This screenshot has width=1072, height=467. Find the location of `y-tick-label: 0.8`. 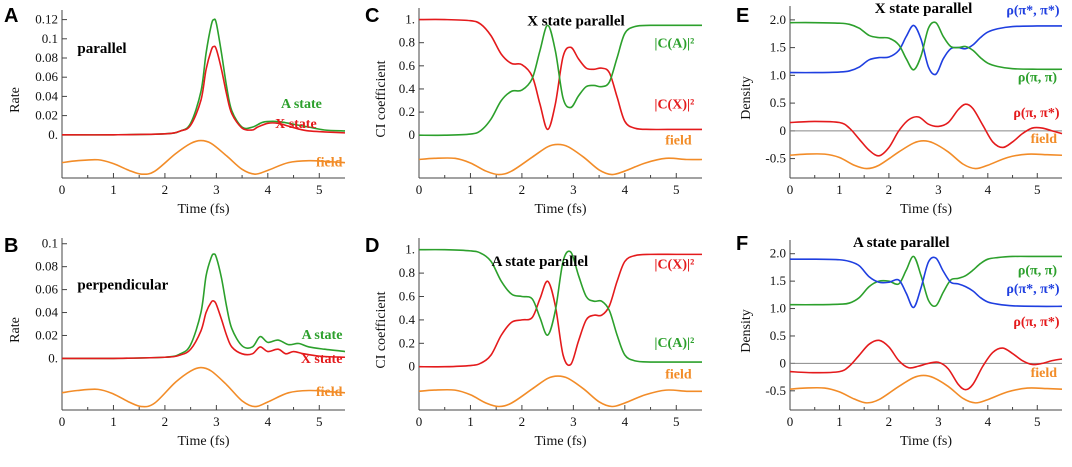

y-tick-label: 0.8 is located at coordinates (407, 42).